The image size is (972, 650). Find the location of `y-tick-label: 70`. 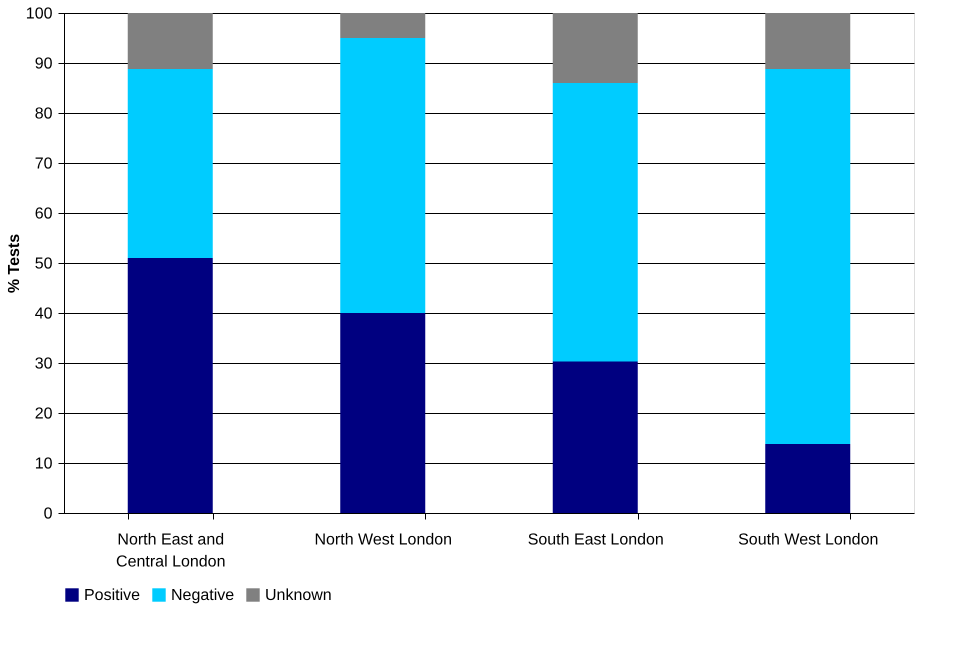

y-tick-label: 70 is located at coordinates (43, 164).